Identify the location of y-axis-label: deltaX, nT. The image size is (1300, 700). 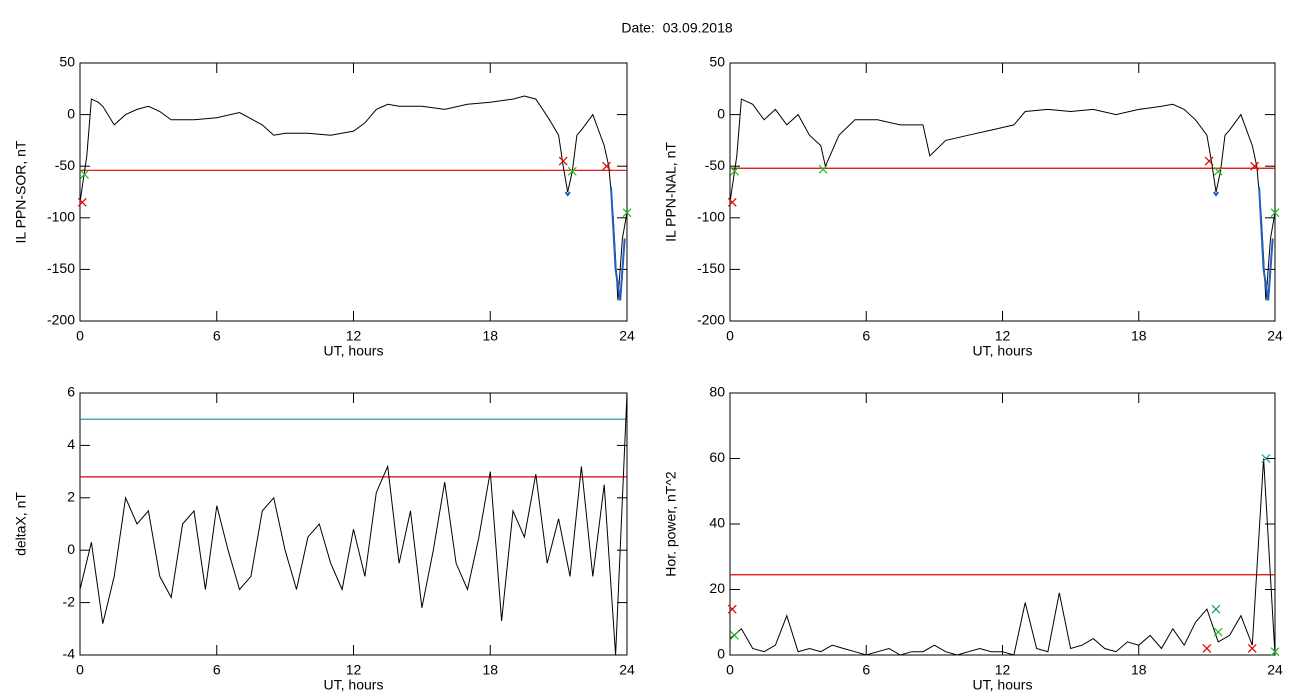
(21, 524).